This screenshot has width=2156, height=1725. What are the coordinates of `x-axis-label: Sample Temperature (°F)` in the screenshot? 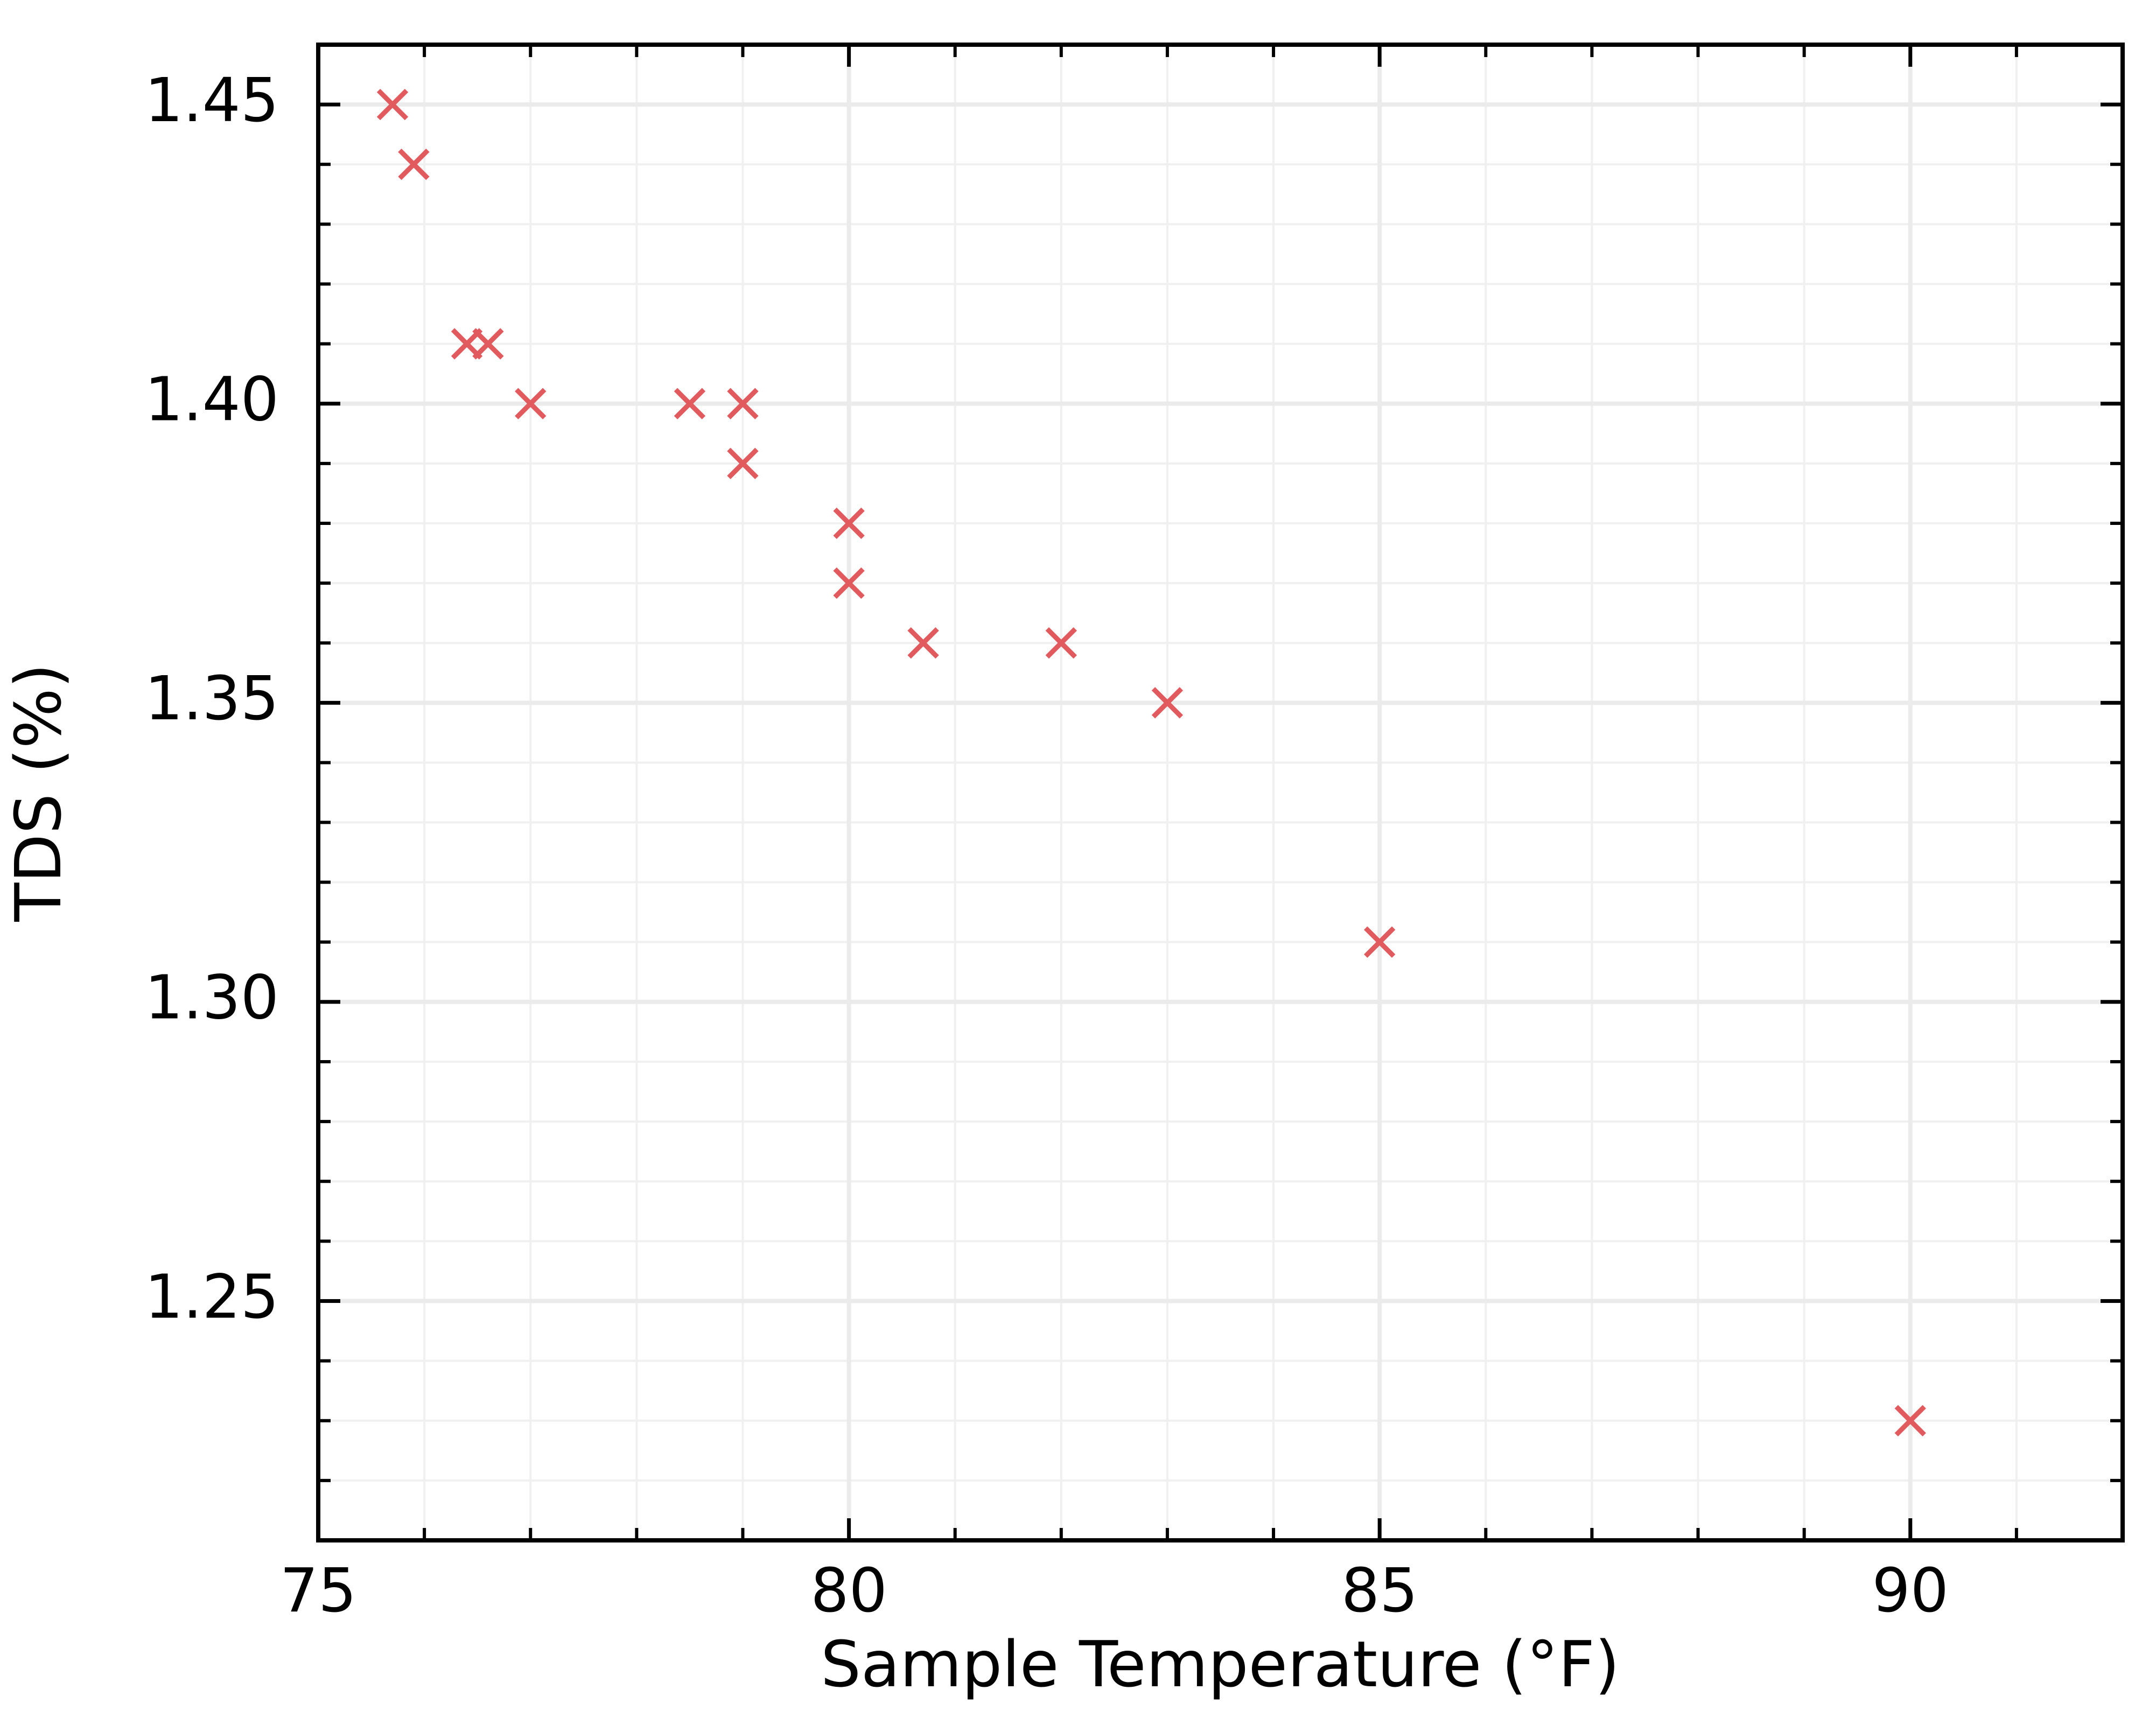 It's located at (1220, 1664).